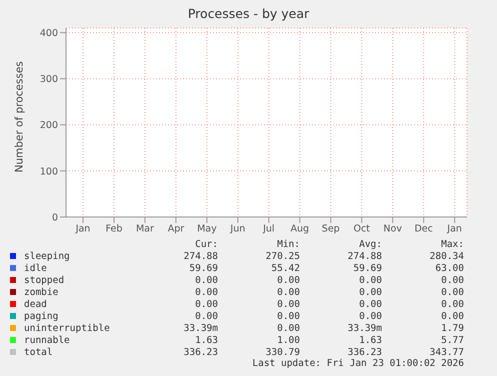 The height and width of the screenshot is (376, 497). I want to click on x-tick-label: Nov, so click(392, 229).